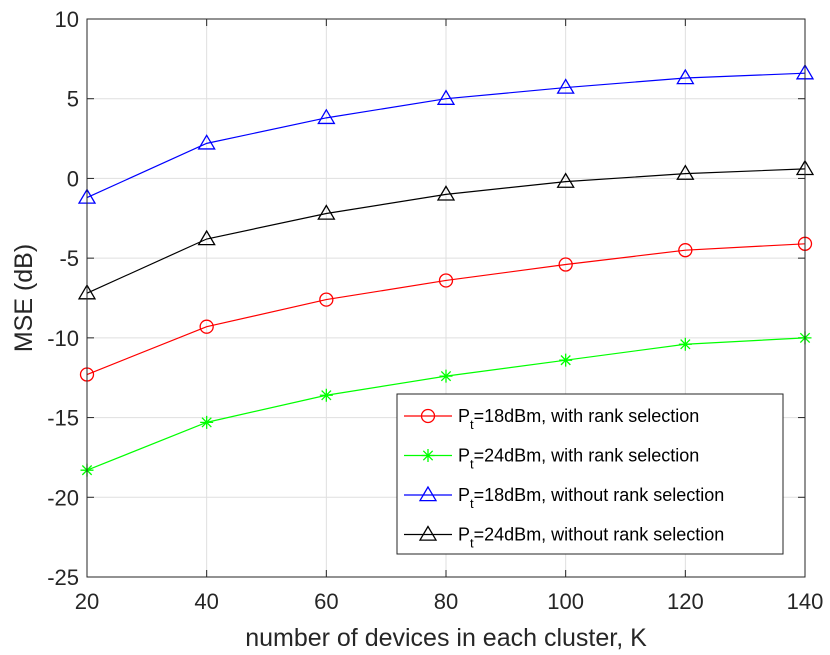  I want to click on legend-item: Pt=24dBm, with rank selection, so click(551, 459).